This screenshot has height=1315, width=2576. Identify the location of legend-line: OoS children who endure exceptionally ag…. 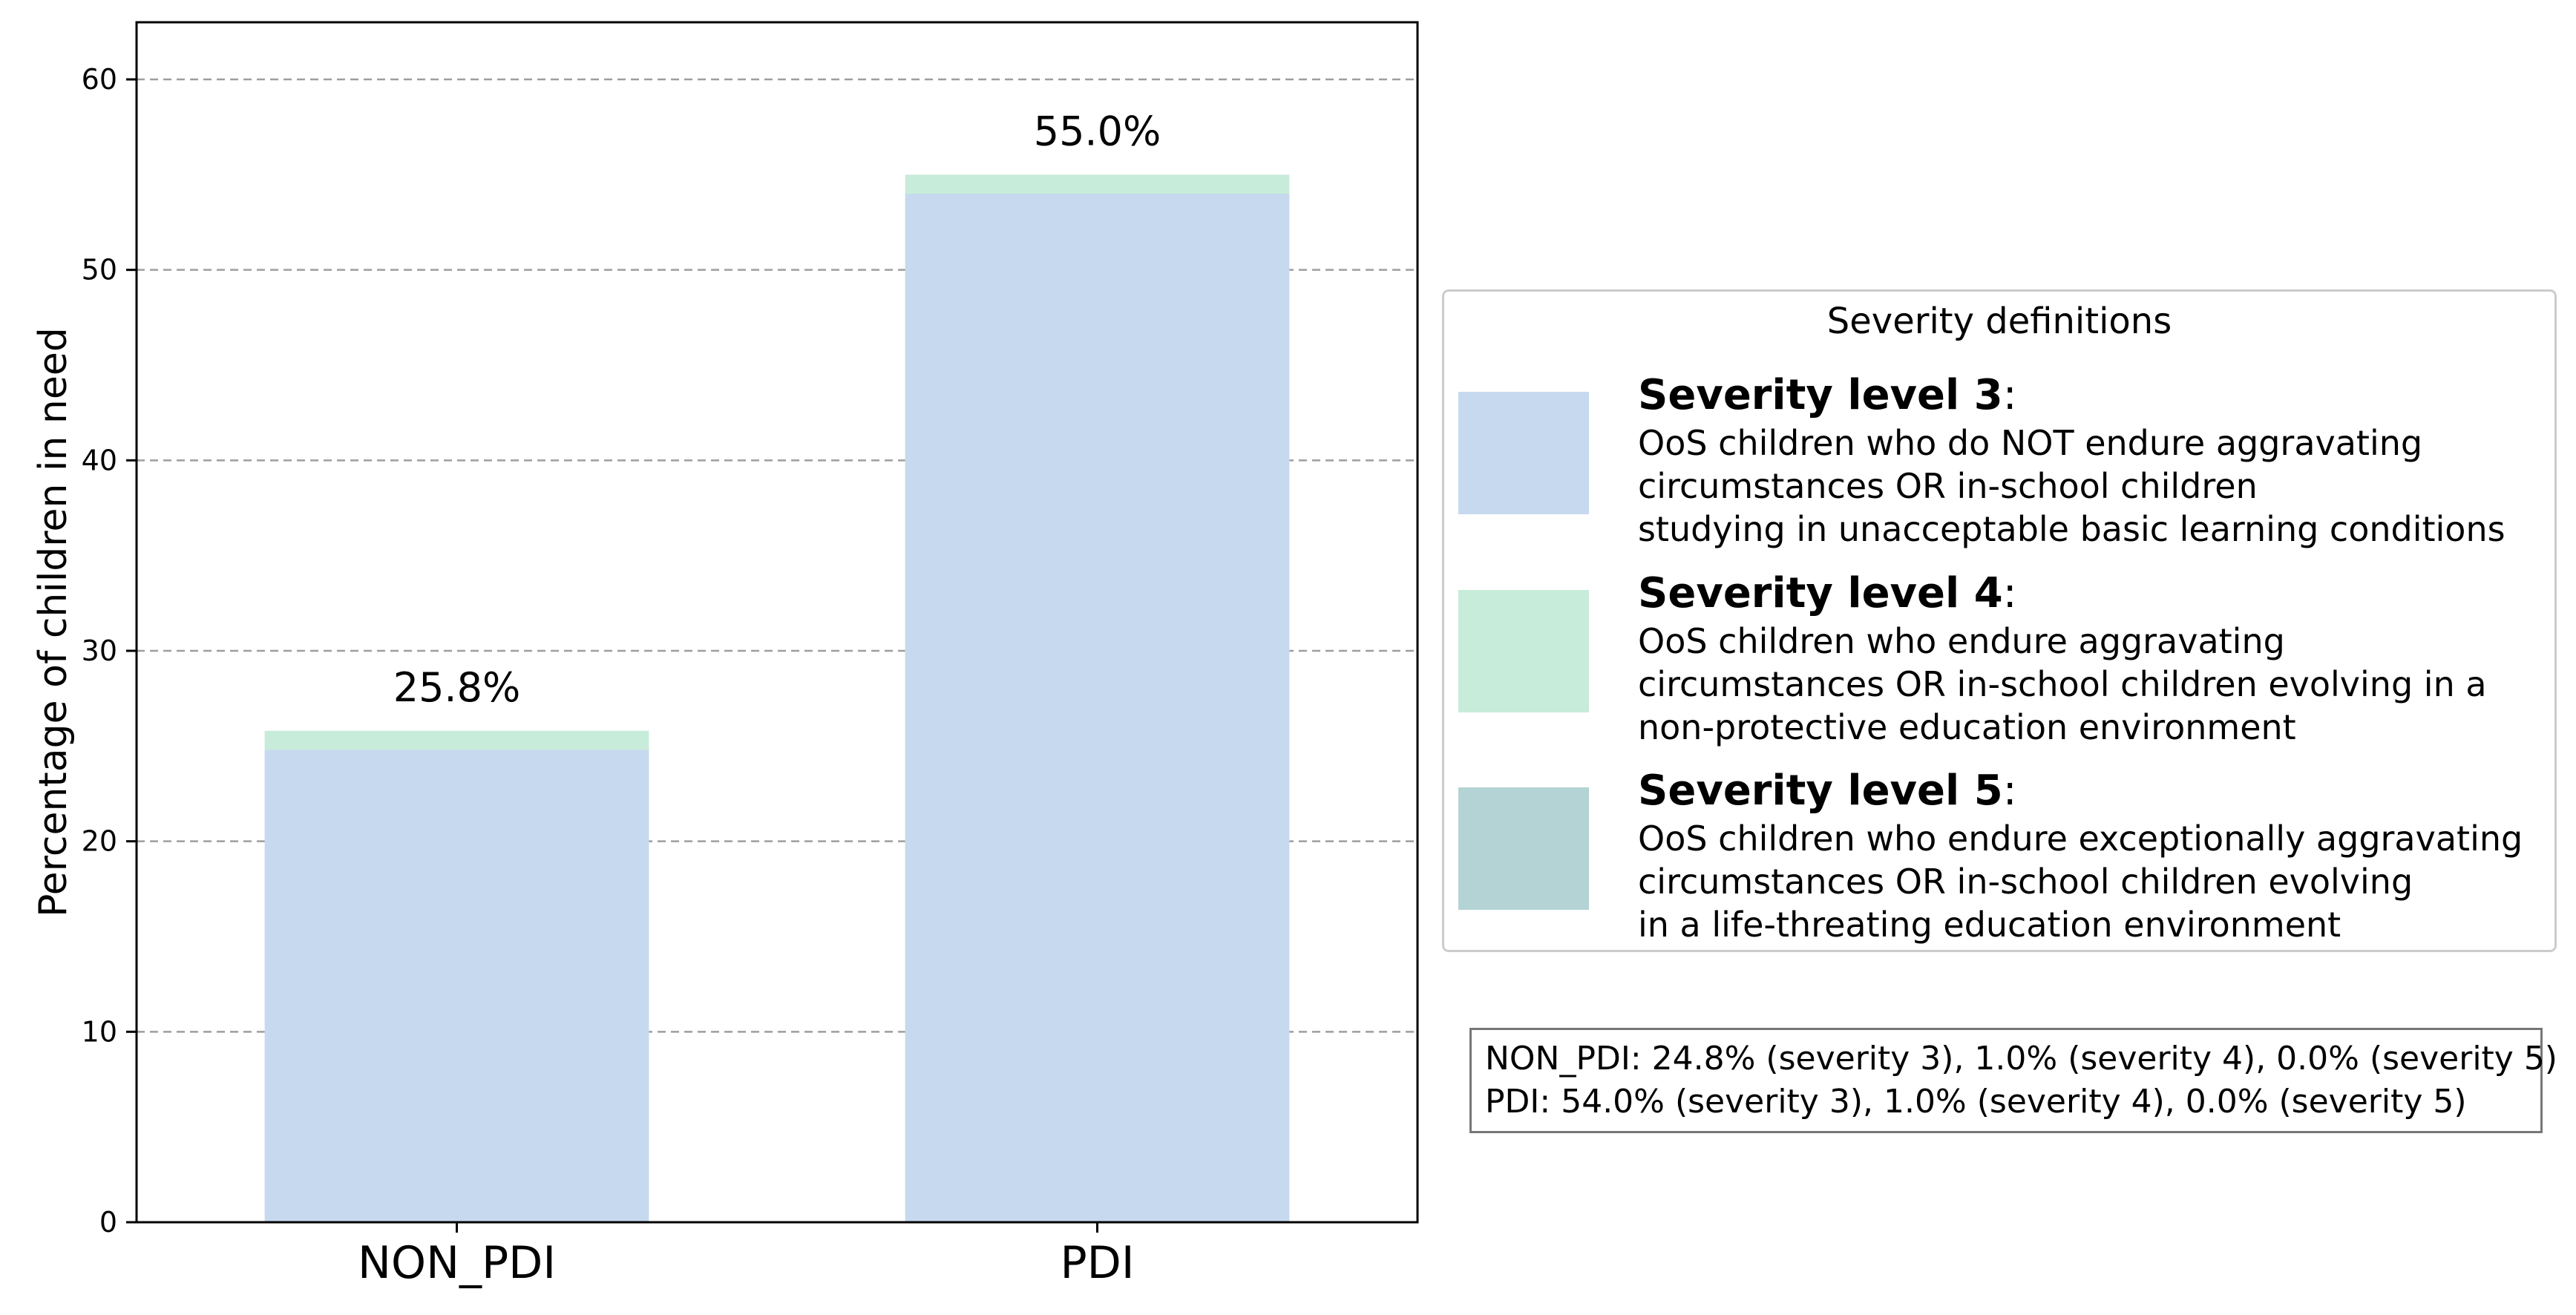
(2080, 839).